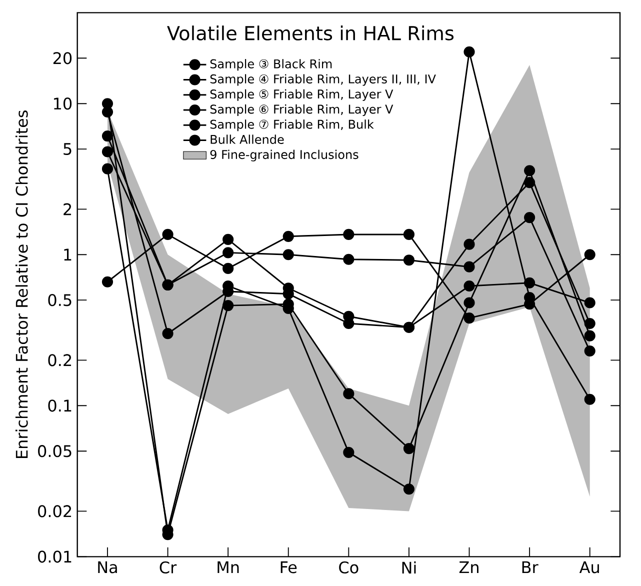 Image resolution: width=641 pixels, height=586 pixels. I want to click on y-tick-label: 0.01, so click(55, 556).